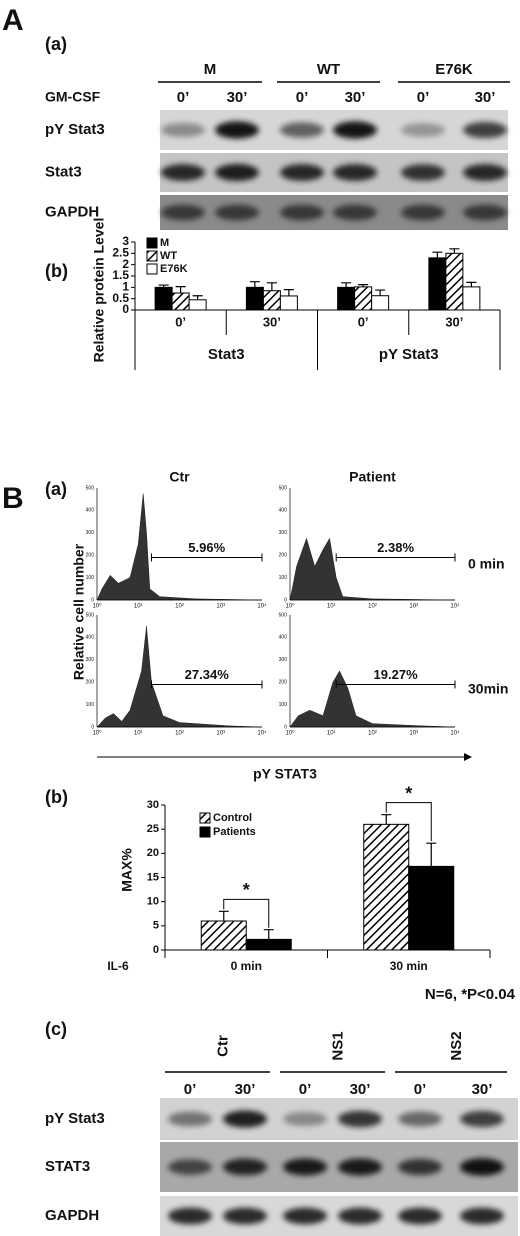 This screenshot has width=520, height=1236. Describe the element at coordinates (99, 290) in the screenshot. I see `y-axis-label: Relative protein Level` at that location.